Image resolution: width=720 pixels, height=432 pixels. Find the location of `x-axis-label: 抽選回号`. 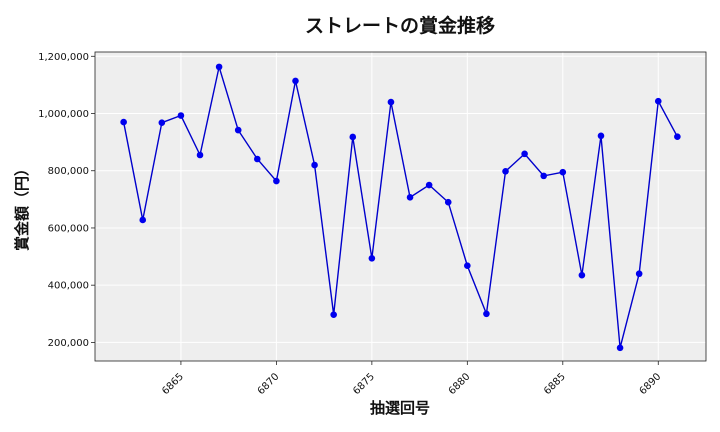

x-axis-label: 抽選回号 is located at coordinates (400, 408).